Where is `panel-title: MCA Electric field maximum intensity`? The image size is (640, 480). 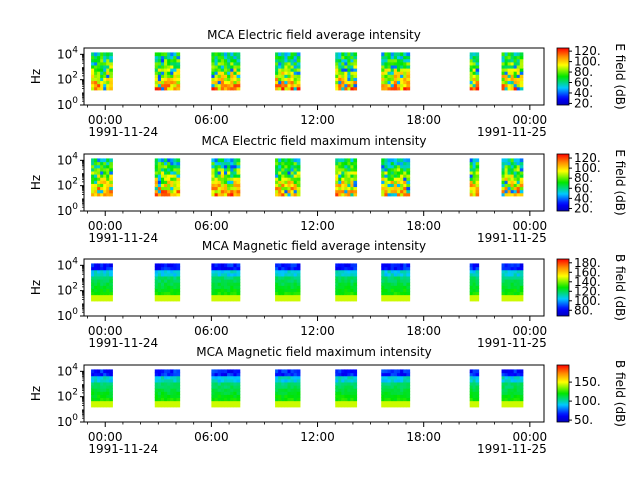
panel-title: MCA Electric field maximum intensity is located at coordinates (313, 141).